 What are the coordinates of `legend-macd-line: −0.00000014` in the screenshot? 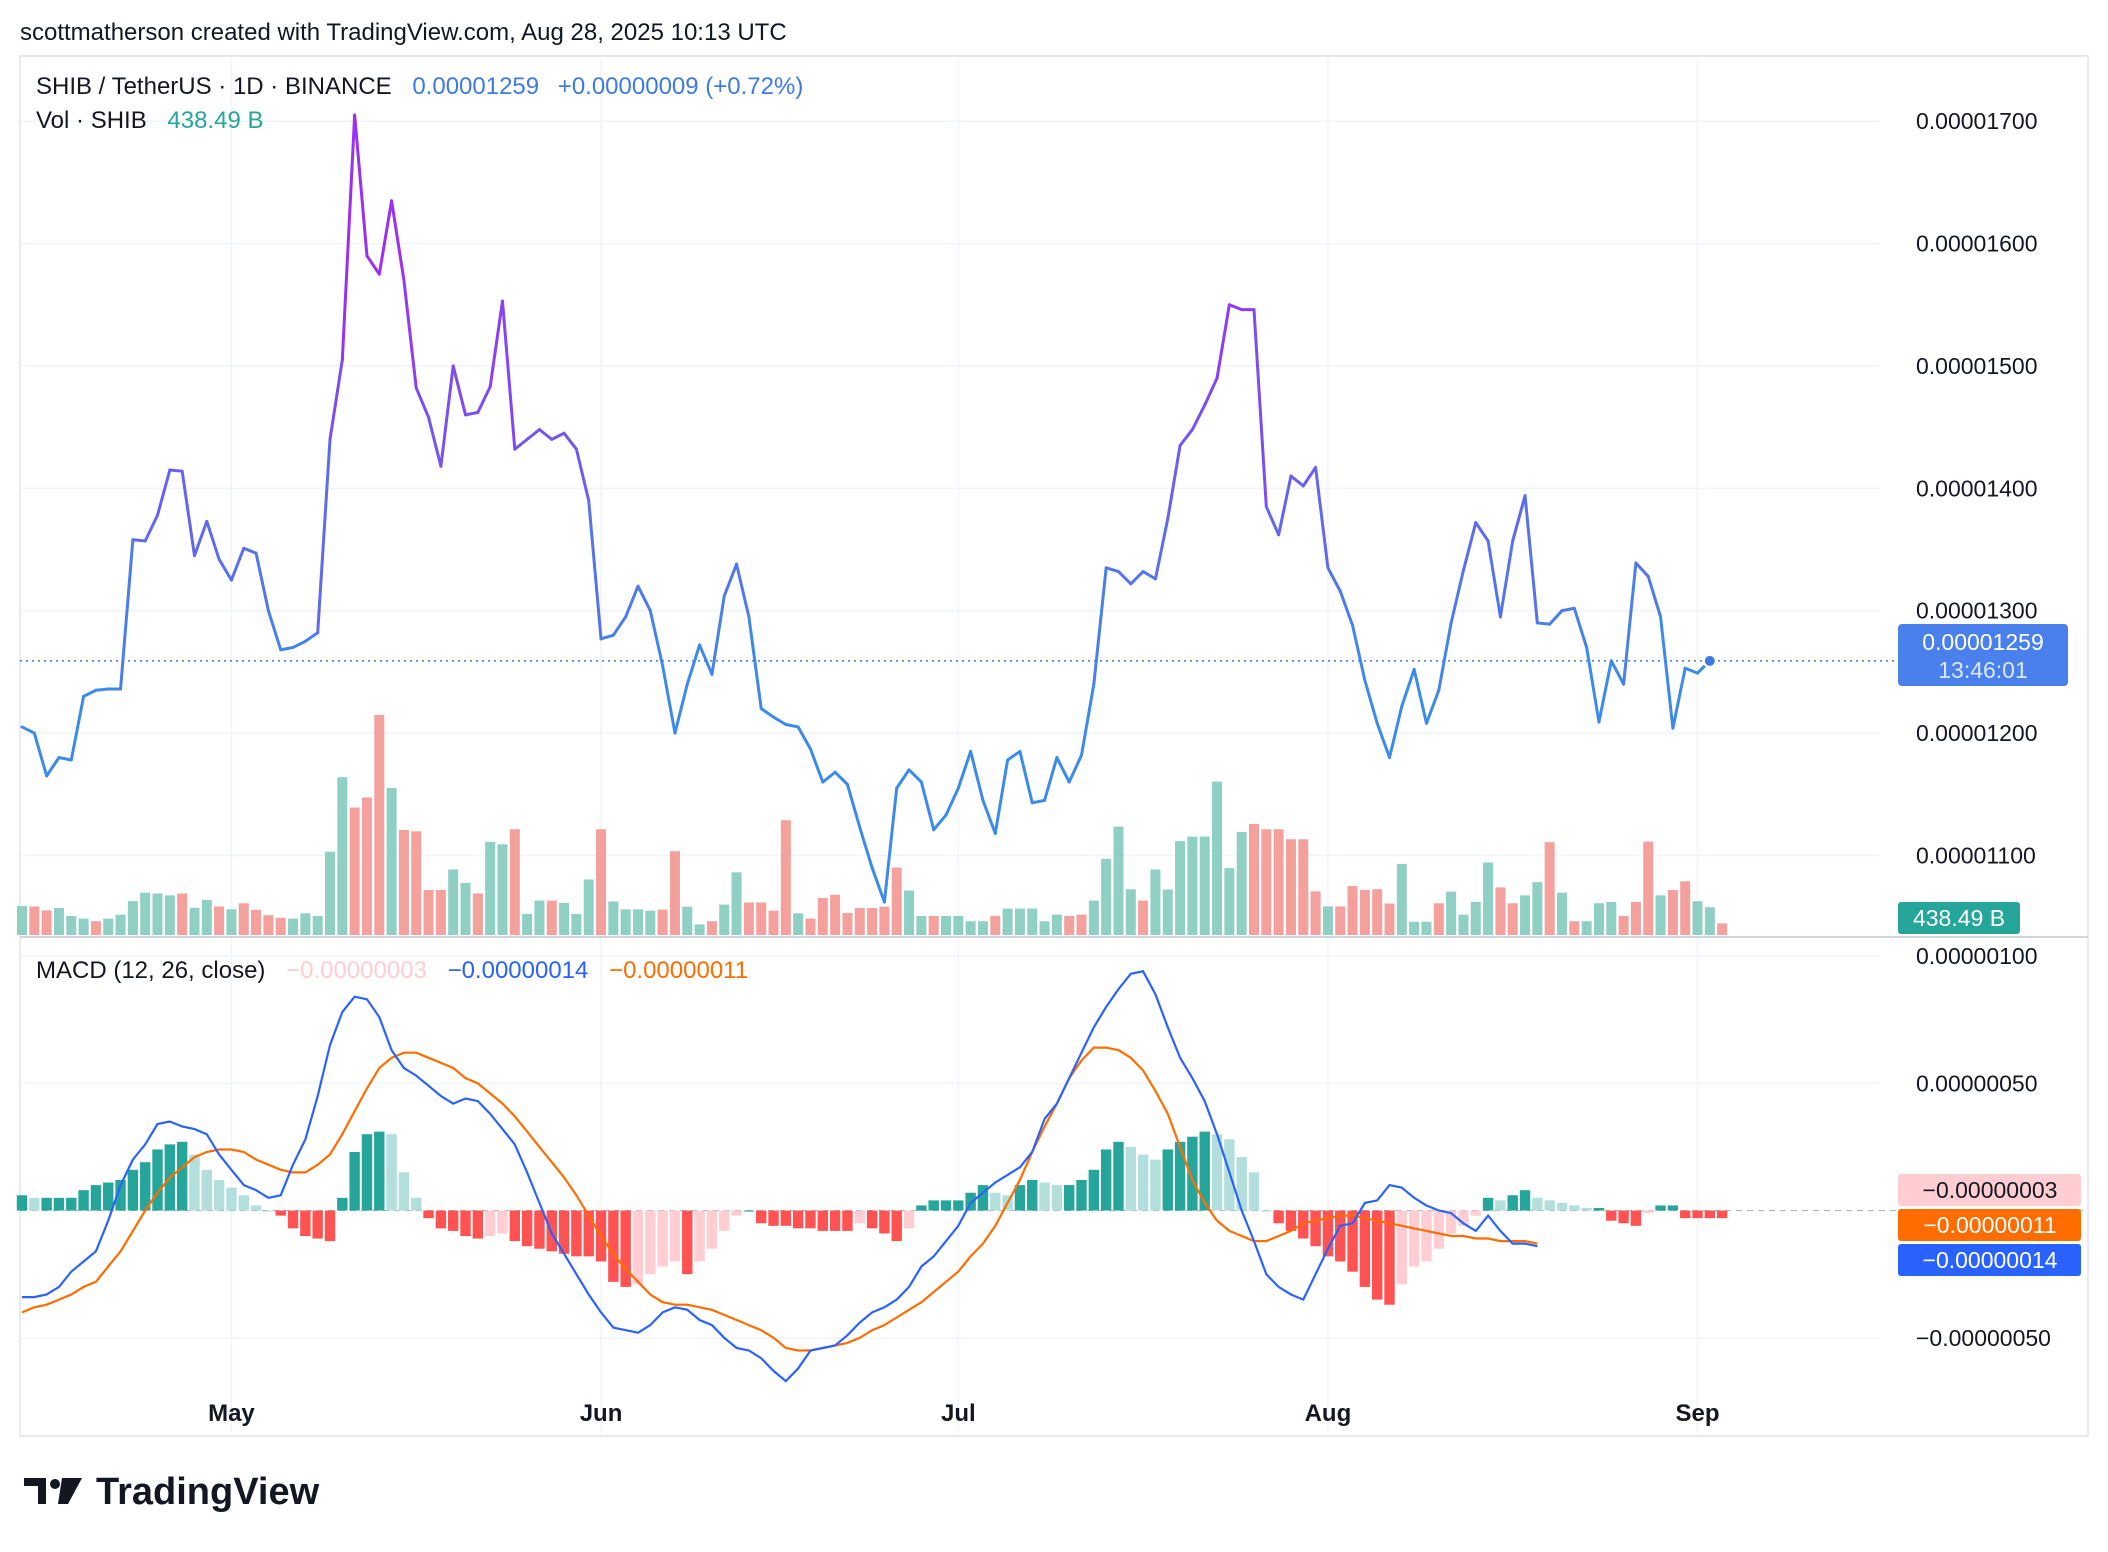 It's located at (518, 970).